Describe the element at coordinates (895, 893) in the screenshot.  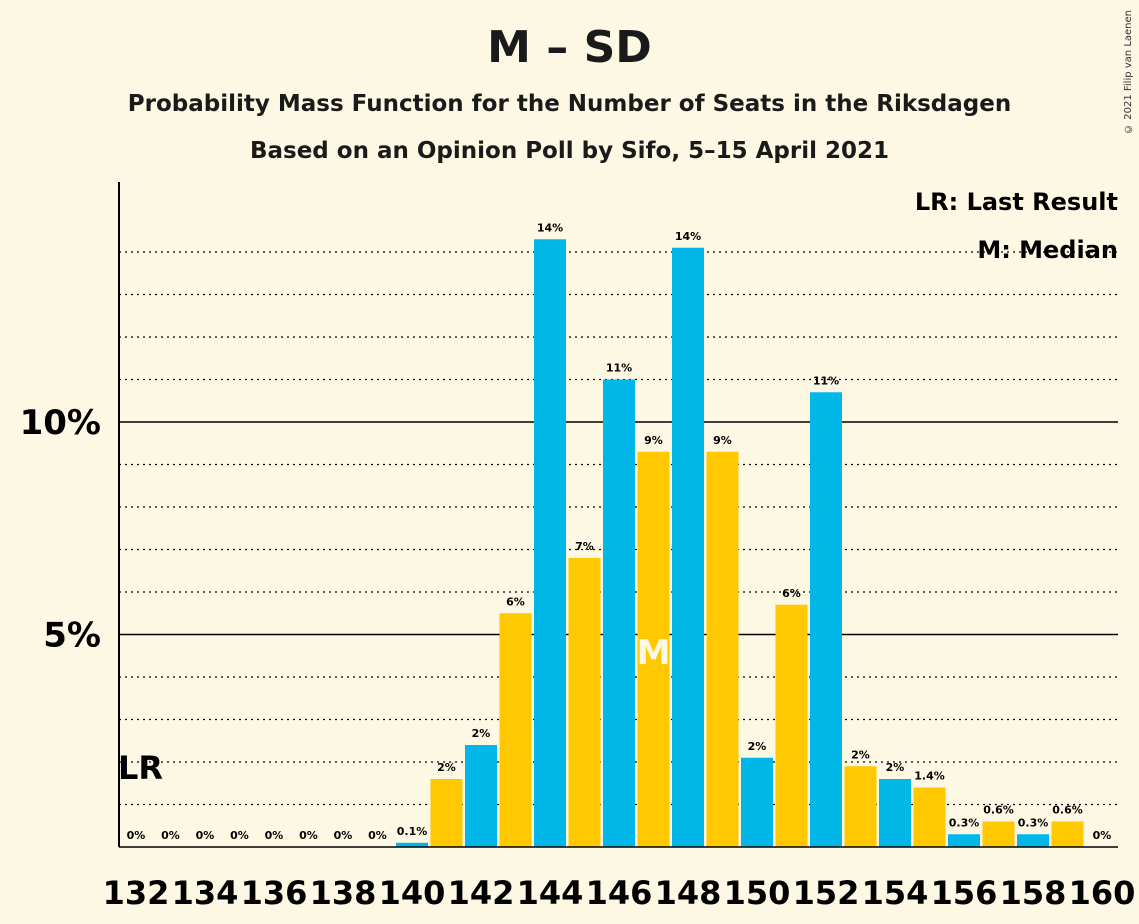
I see `x-tick-label: 154` at that location.